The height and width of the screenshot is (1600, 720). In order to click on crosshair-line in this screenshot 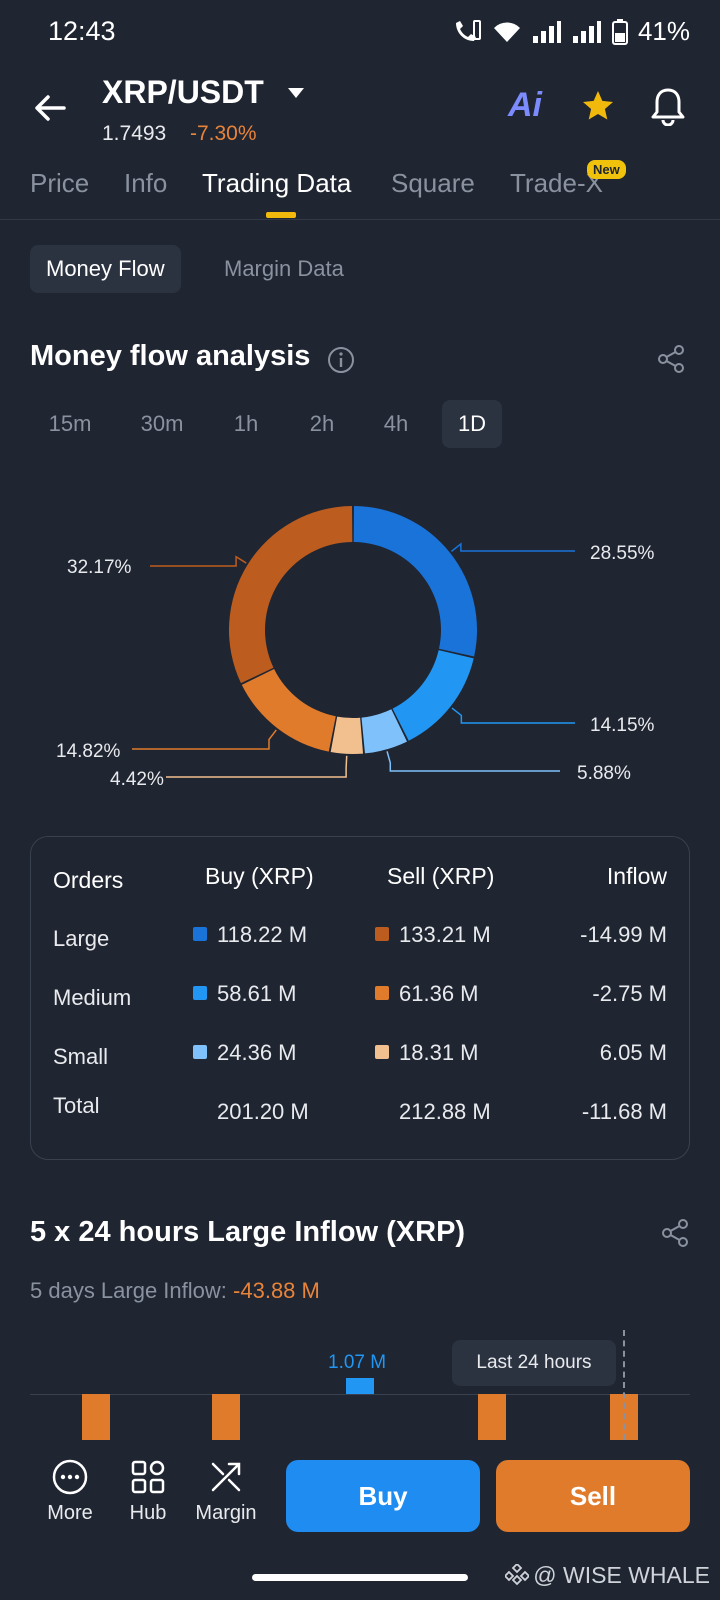, I will do `click(624, 1385)`.